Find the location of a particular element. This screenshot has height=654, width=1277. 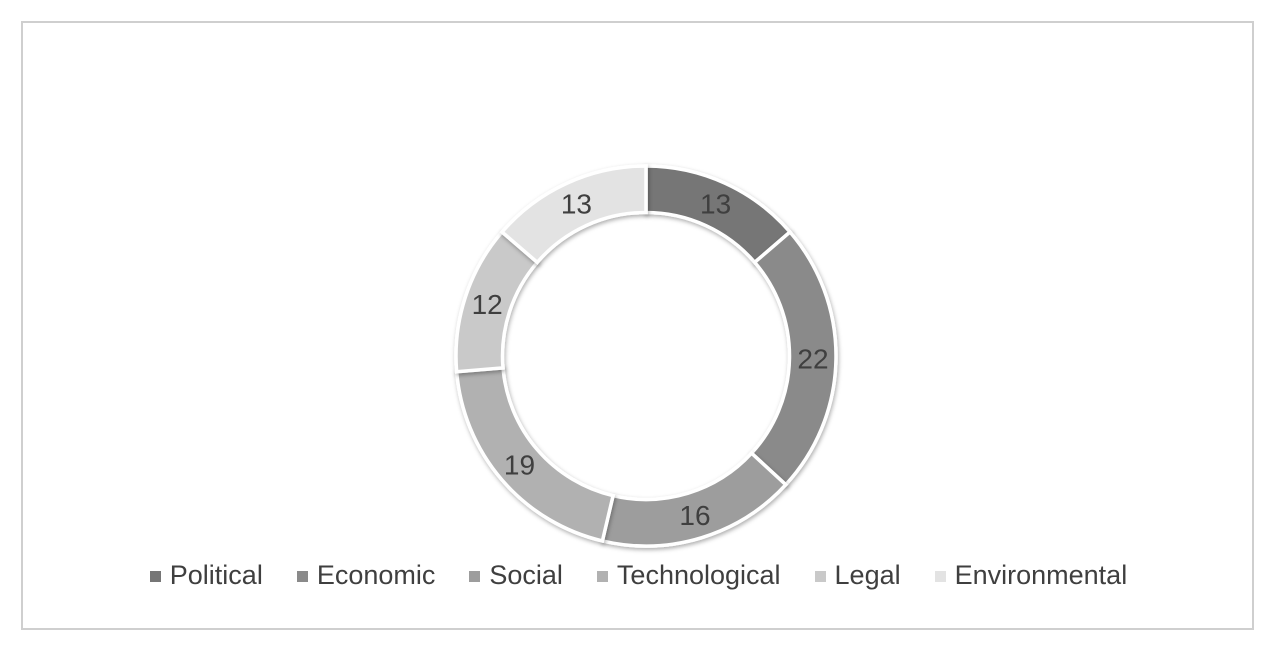

legend-item-legal: Legal is located at coordinates (857, 575).